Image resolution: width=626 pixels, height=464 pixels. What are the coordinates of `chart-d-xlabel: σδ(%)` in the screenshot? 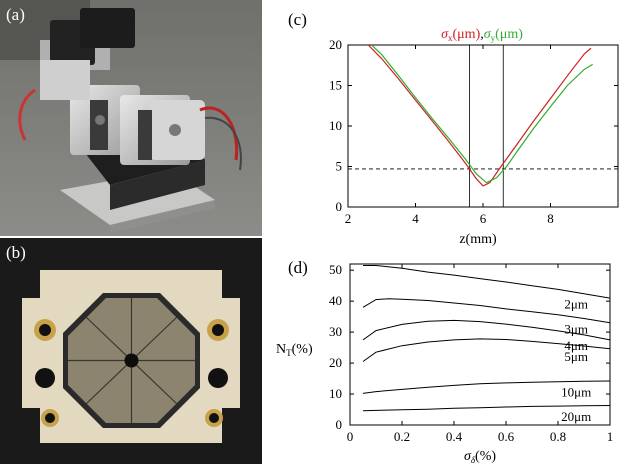 It's located at (480, 456).